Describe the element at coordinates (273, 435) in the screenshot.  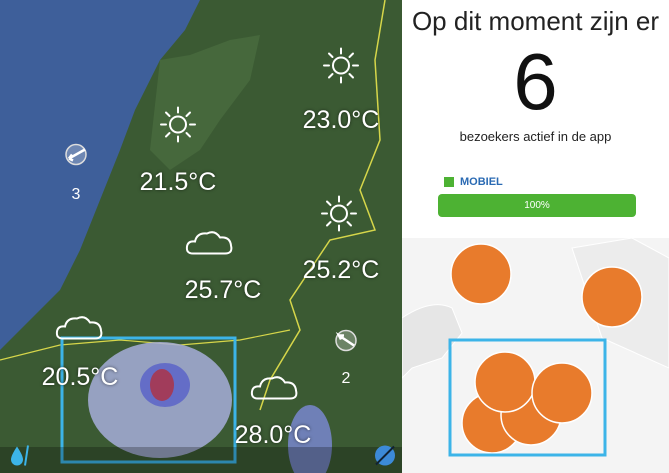
I see `temperature-label: 28.0°C` at that location.